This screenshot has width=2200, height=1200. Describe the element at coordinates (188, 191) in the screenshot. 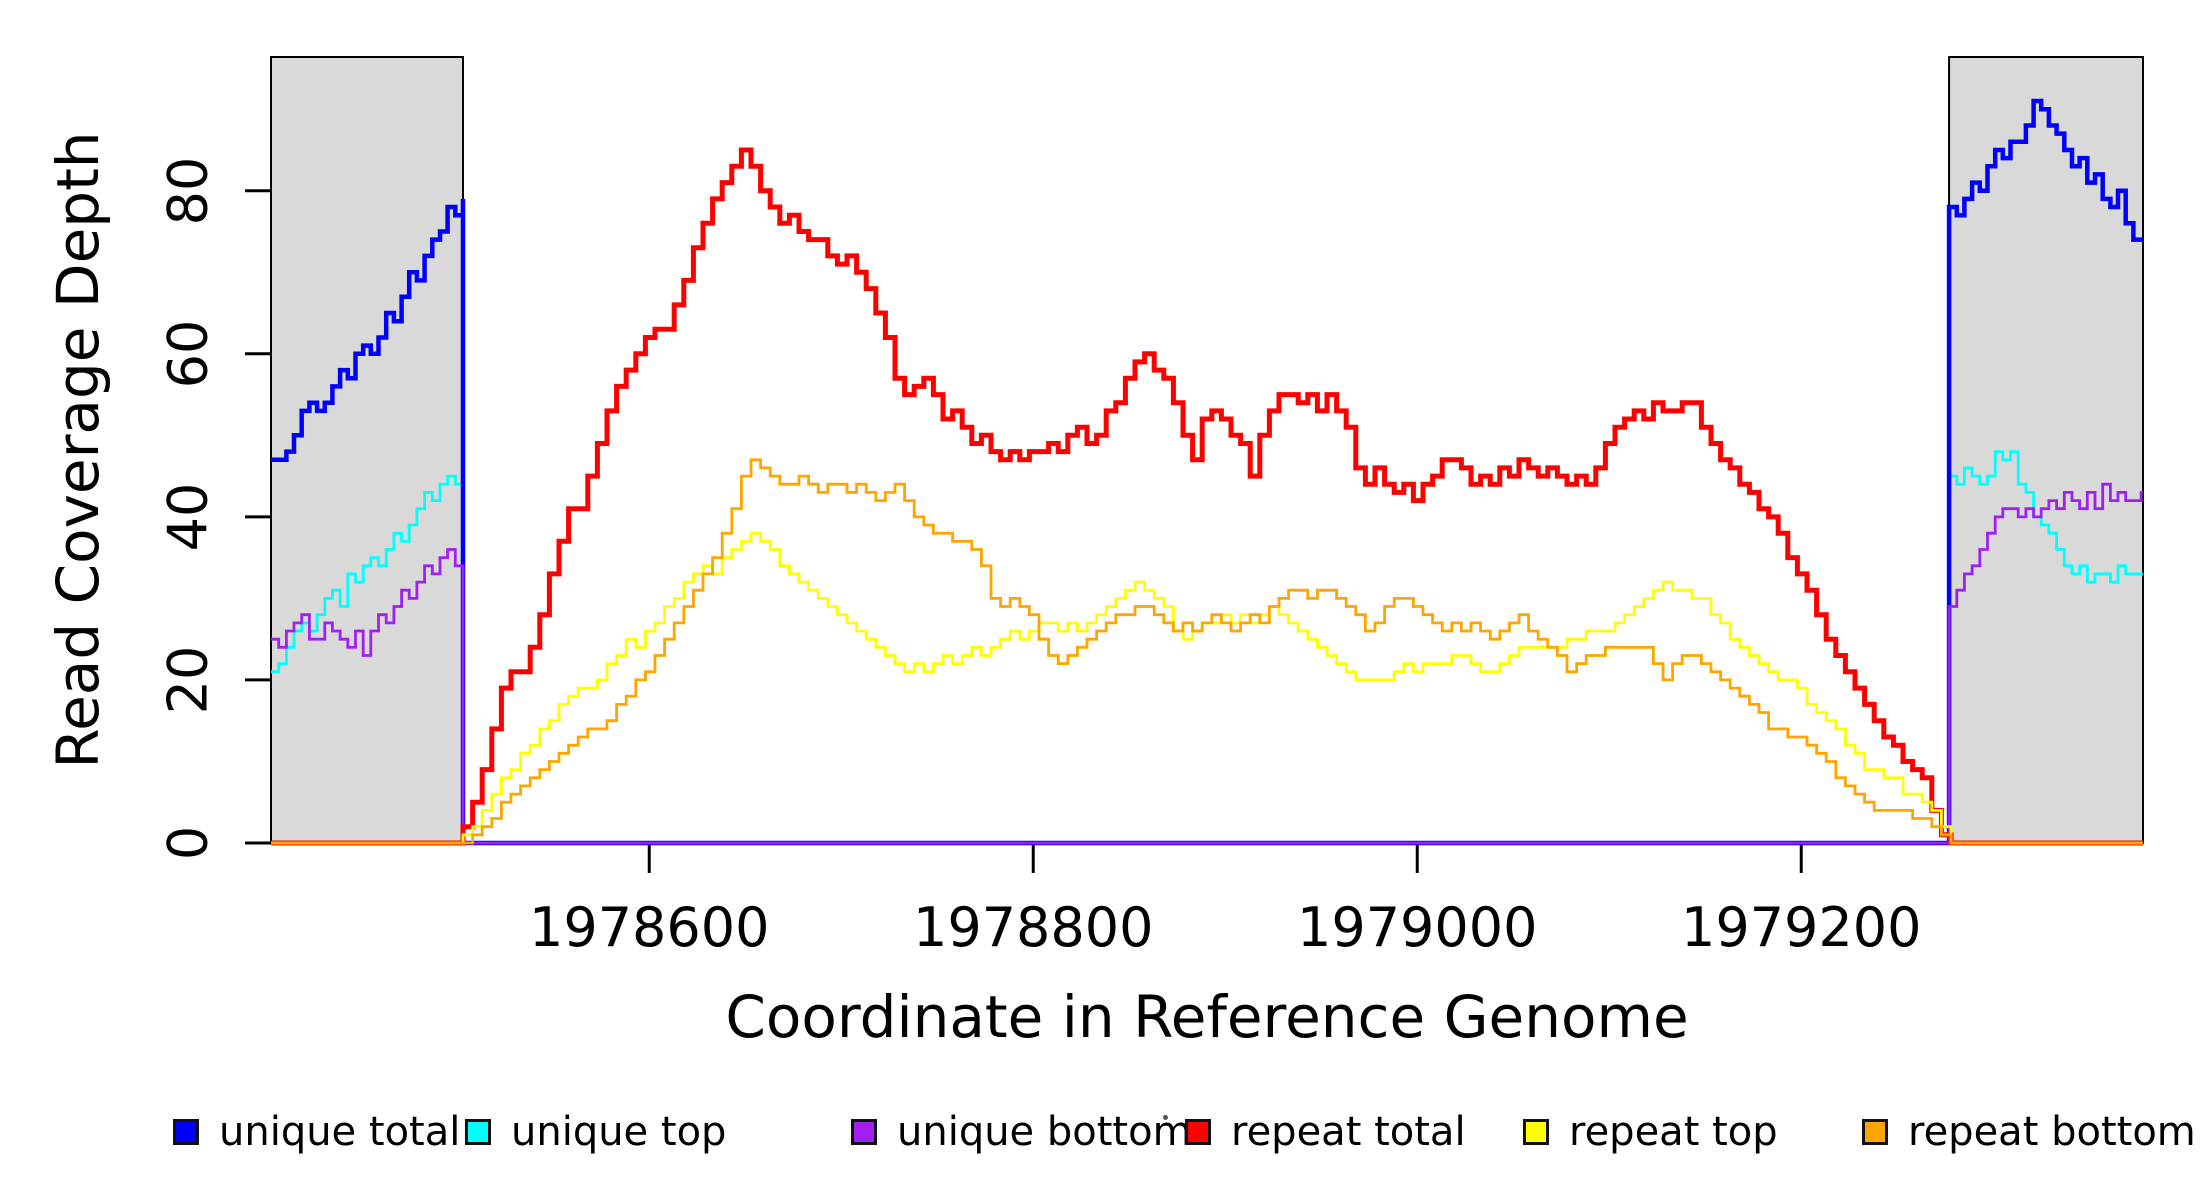

I see `y-tick-label: 80` at that location.